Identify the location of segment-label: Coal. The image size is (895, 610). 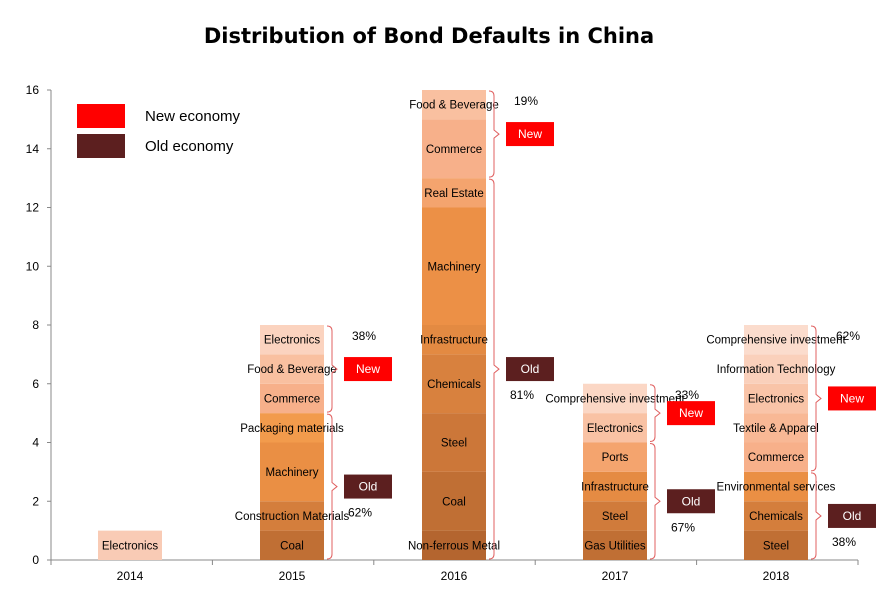
(292, 546).